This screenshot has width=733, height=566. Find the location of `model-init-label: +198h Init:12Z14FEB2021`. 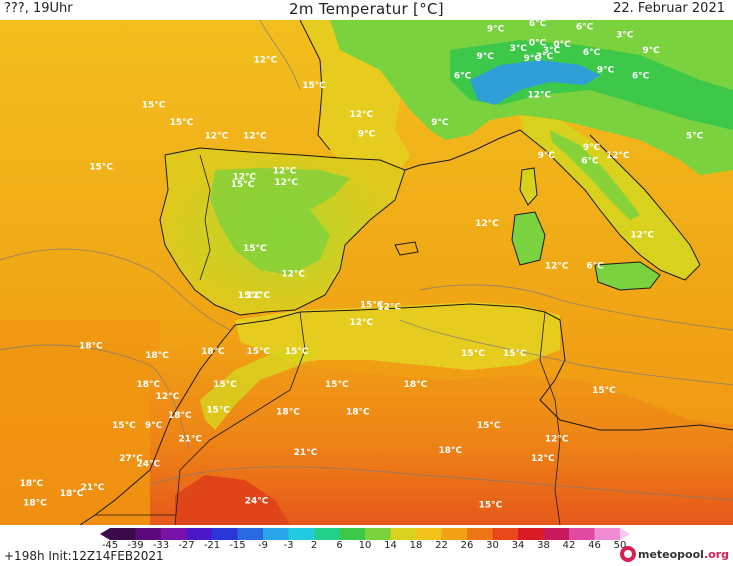

model-init-label: +198h Init:12Z14FEB2021 is located at coordinates (84, 556).